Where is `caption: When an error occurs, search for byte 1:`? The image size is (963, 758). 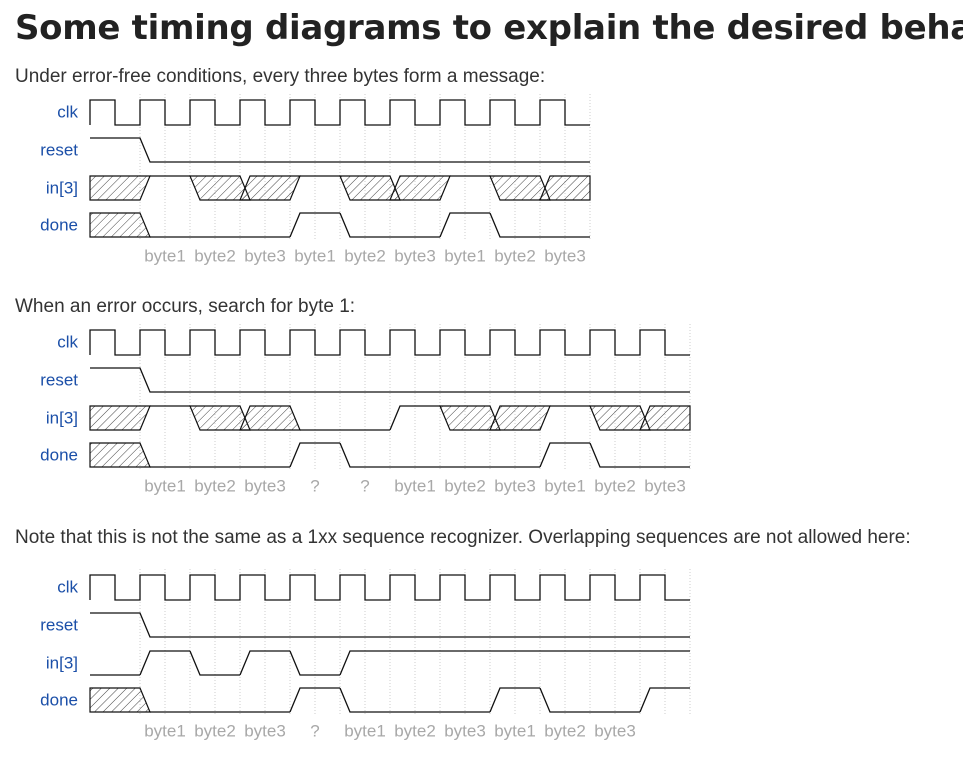 caption: When an error occurs, search for byte 1: is located at coordinates (185, 306).